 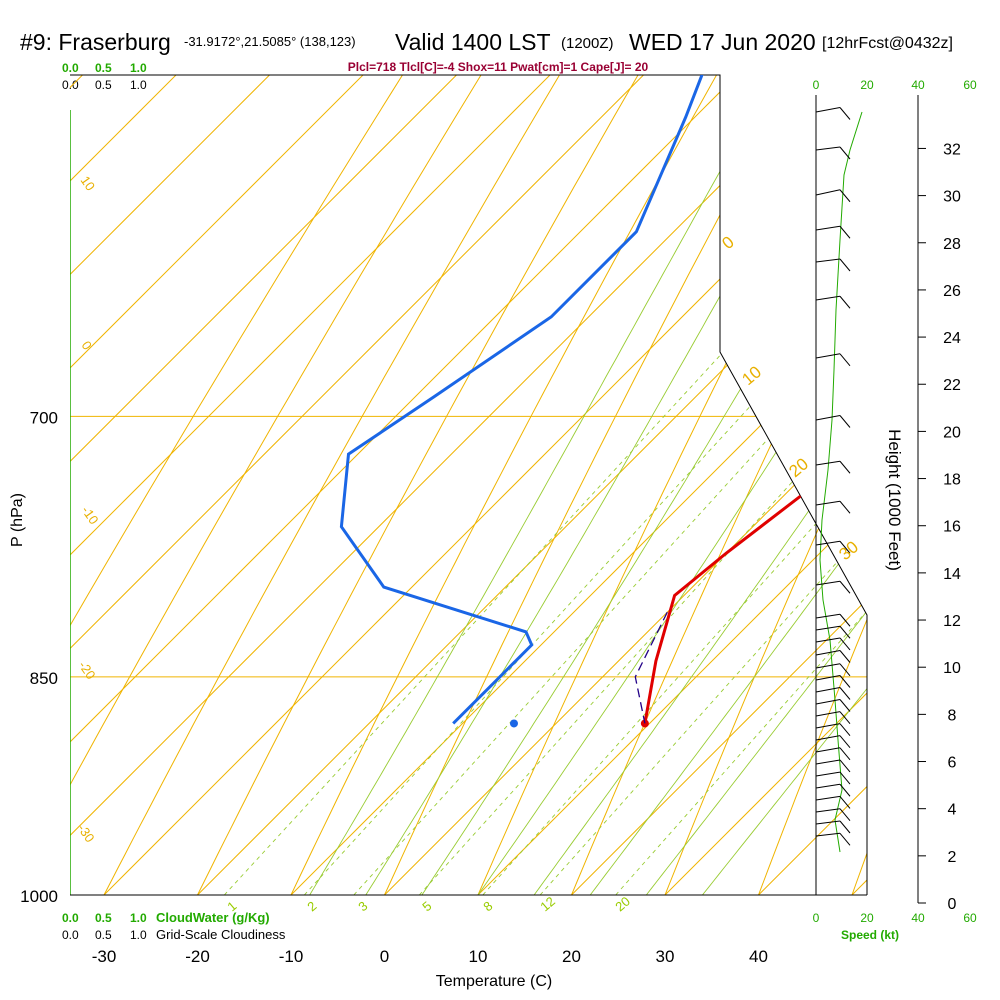 I want to click on x-axis-title: Temperature (C), so click(x=494, y=981).